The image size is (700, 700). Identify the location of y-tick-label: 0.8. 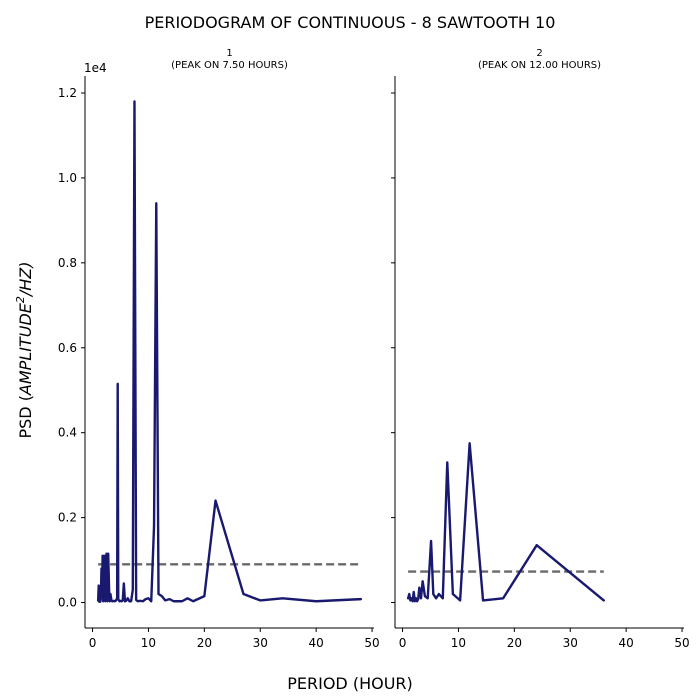
(67, 263).